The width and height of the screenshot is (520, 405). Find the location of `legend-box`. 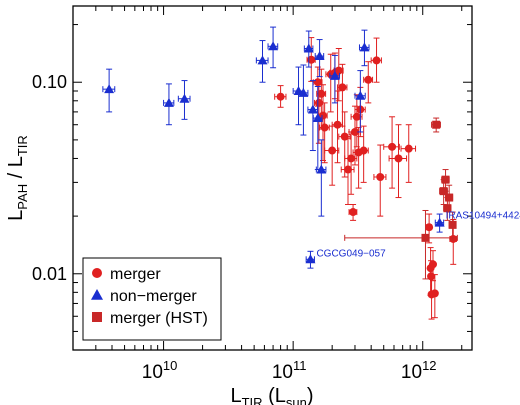

legend-box is located at coordinates (152, 299).